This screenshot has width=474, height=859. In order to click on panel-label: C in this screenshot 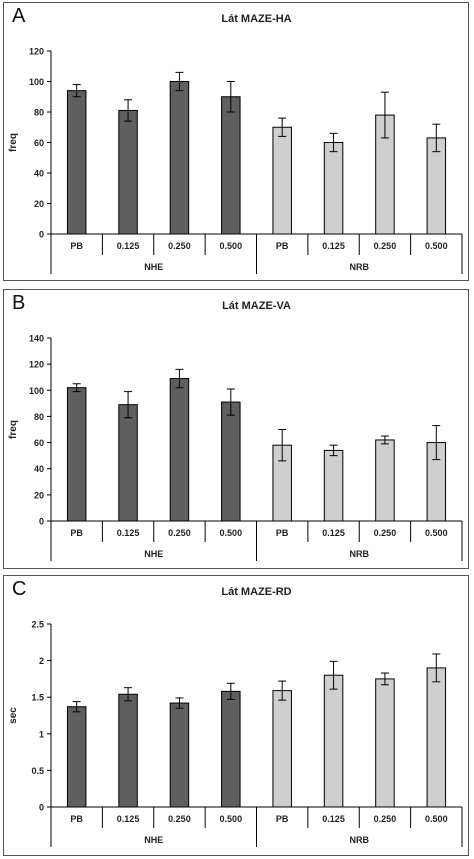, I will do `click(19, 589)`.